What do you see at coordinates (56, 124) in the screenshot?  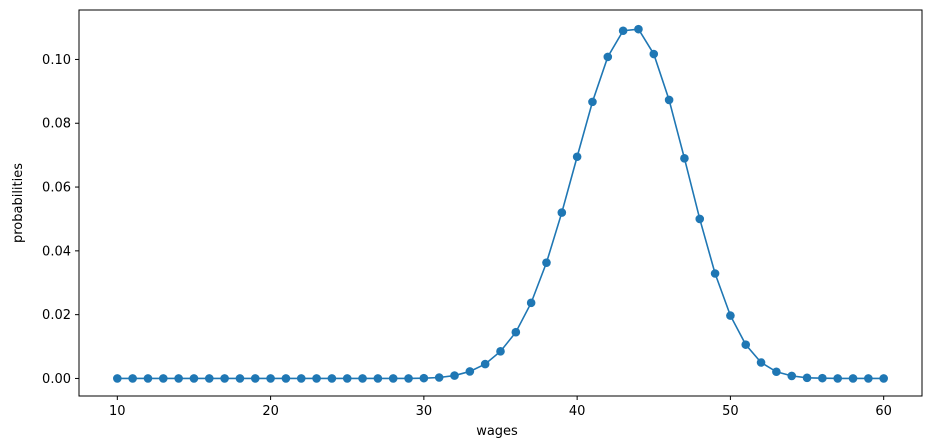 I see `y-tick-label: 0.08` at bounding box center [56, 124].